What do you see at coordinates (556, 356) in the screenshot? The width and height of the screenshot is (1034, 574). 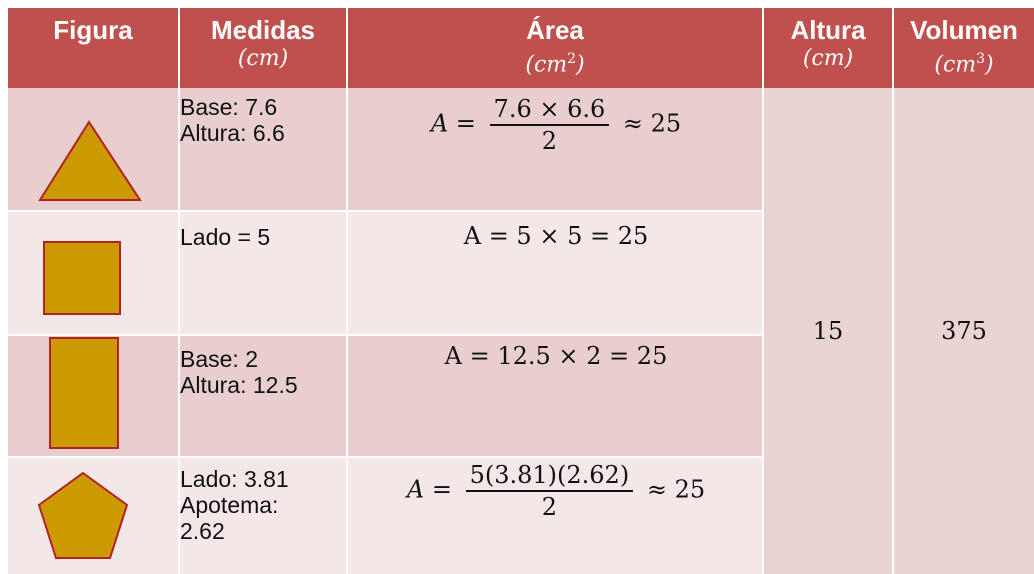 I see `row3-area-formula: A = 12.5 × 2 = 25` at bounding box center [556, 356].